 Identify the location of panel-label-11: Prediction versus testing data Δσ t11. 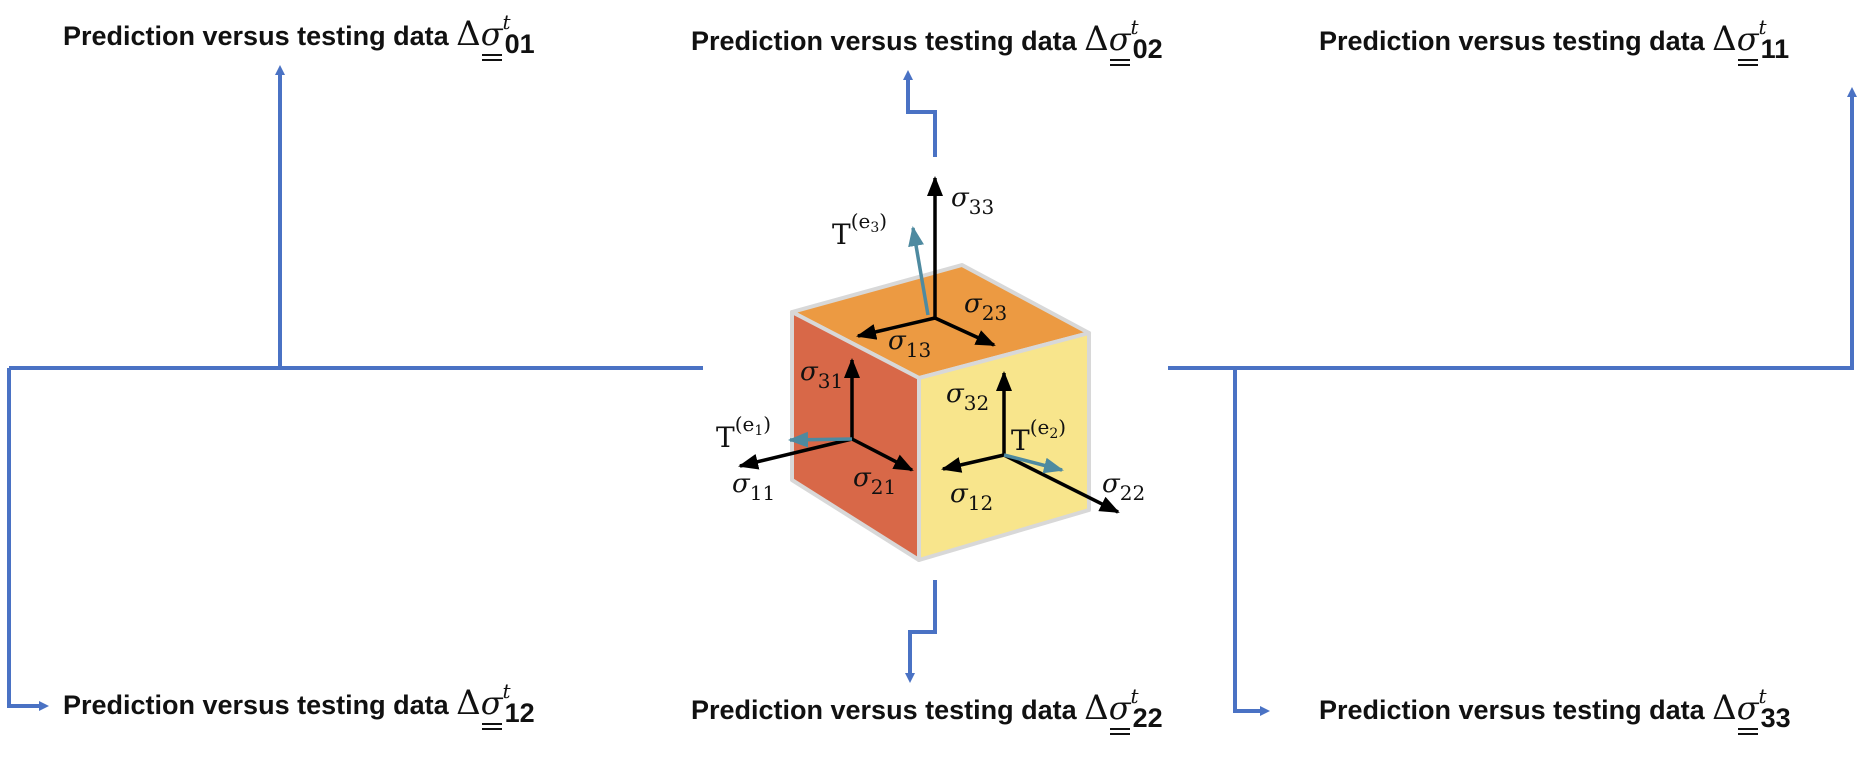
(1554, 40).